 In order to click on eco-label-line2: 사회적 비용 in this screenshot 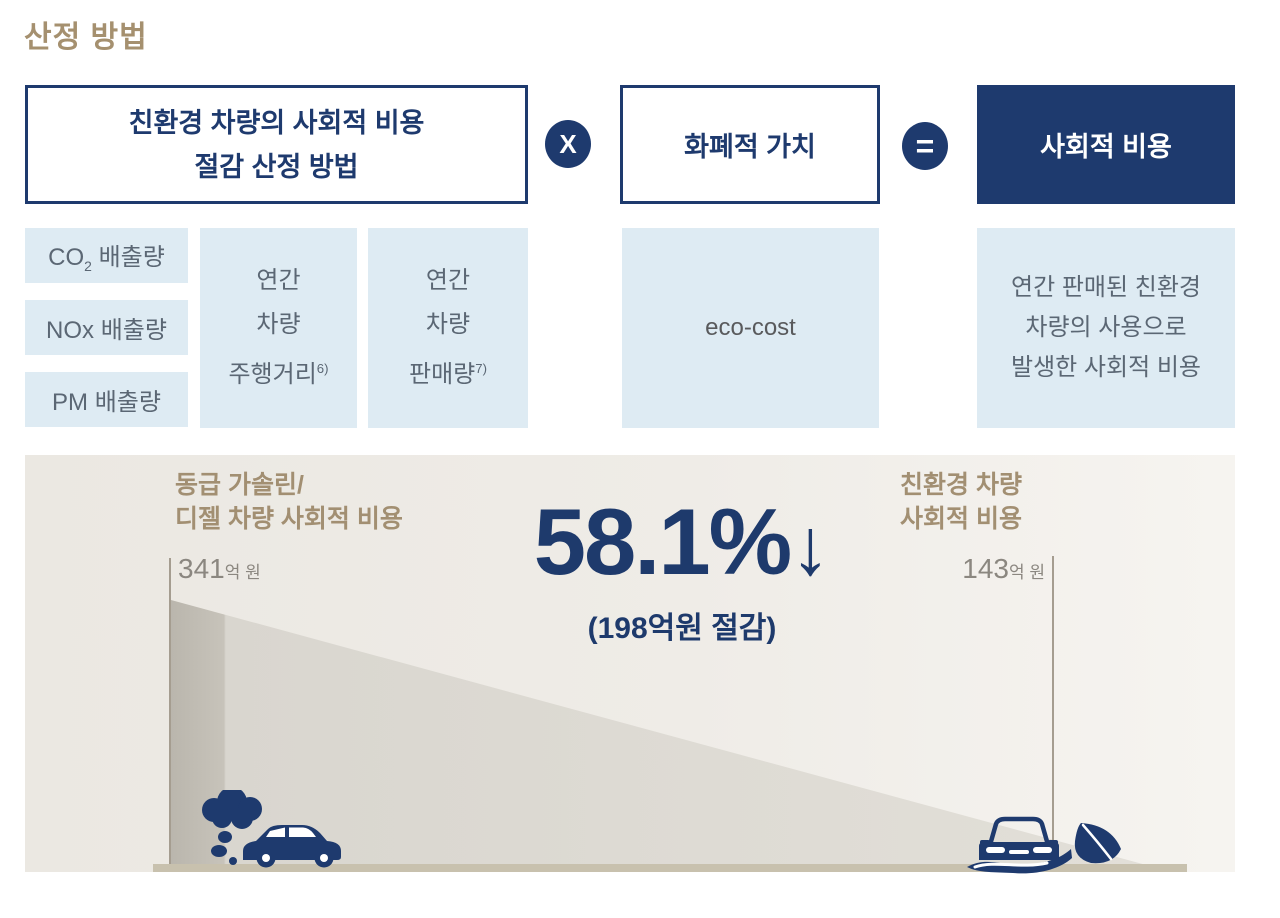, I will do `click(961, 519)`.